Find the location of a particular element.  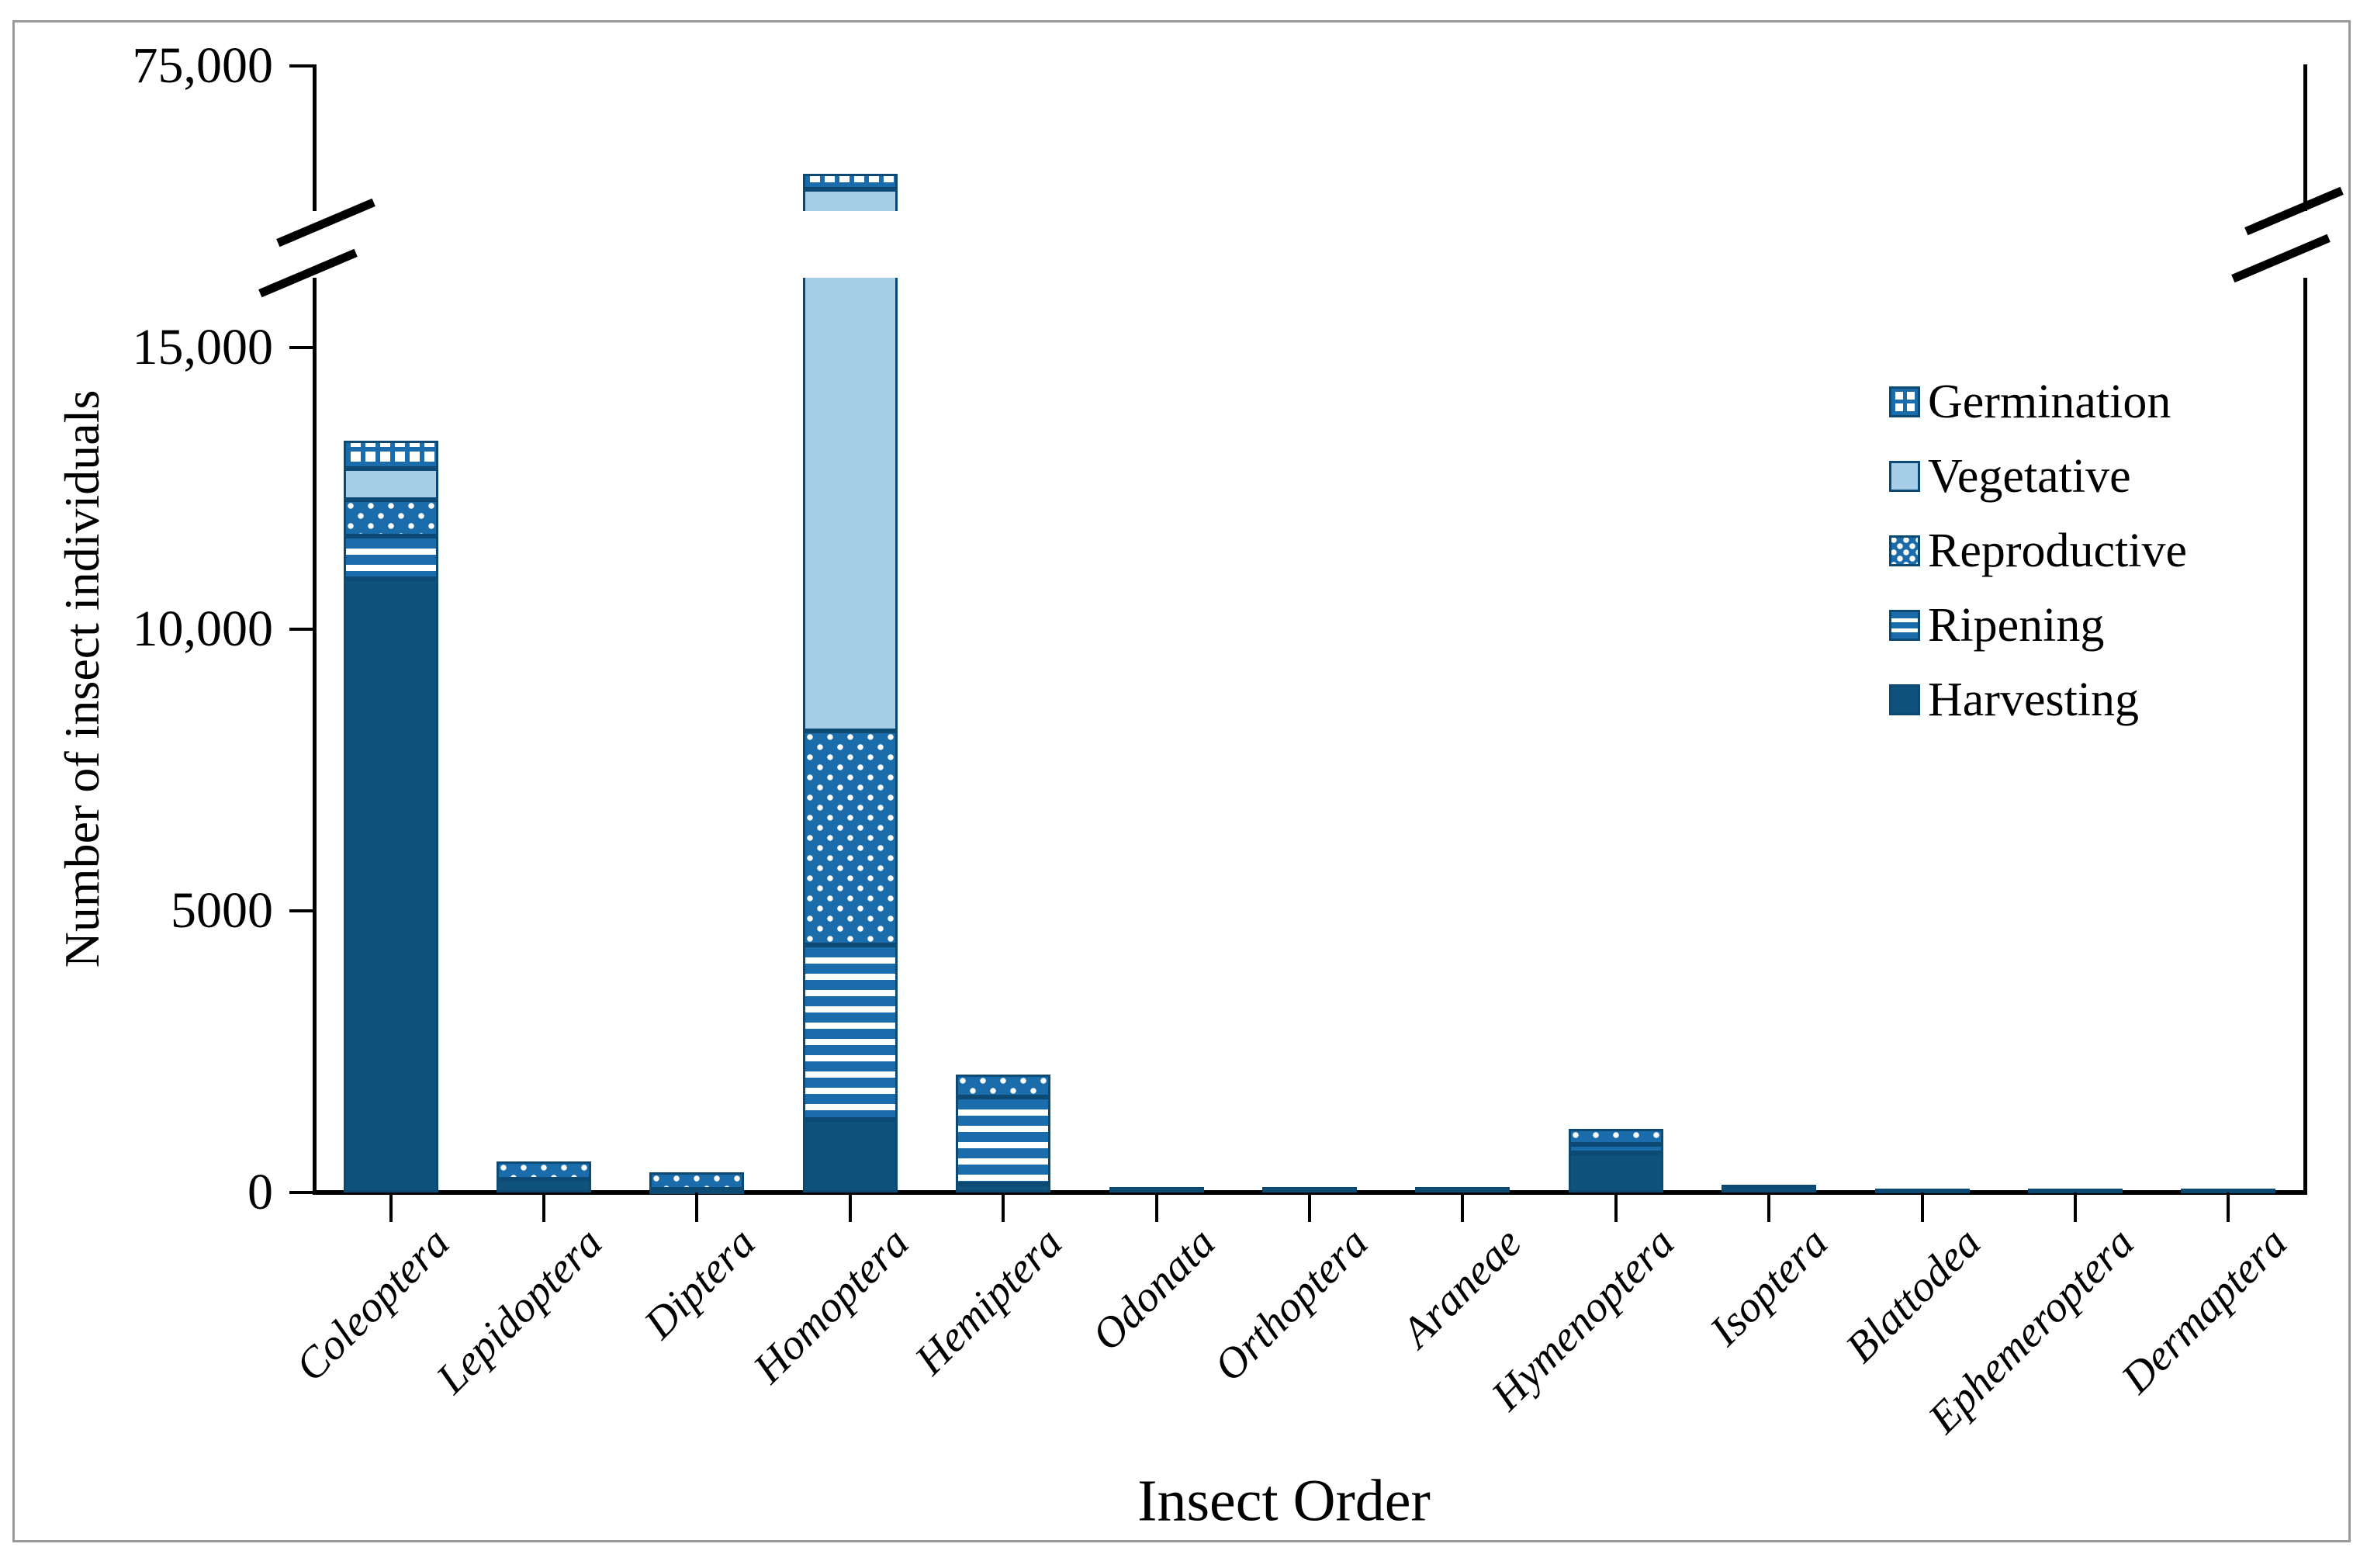

bar-segment-blattodea-harvesting is located at coordinates (1922, 1191).